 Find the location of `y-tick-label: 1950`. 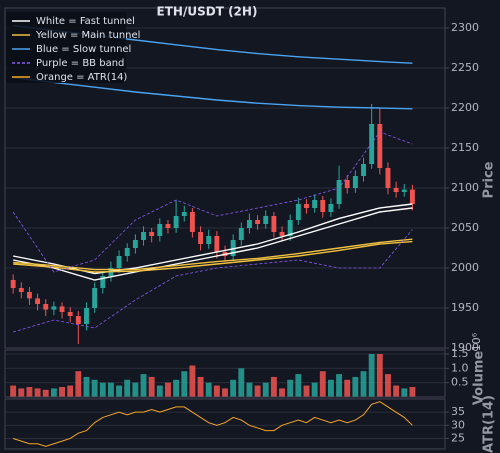

y-tick-label: 1950 is located at coordinates (465, 307).